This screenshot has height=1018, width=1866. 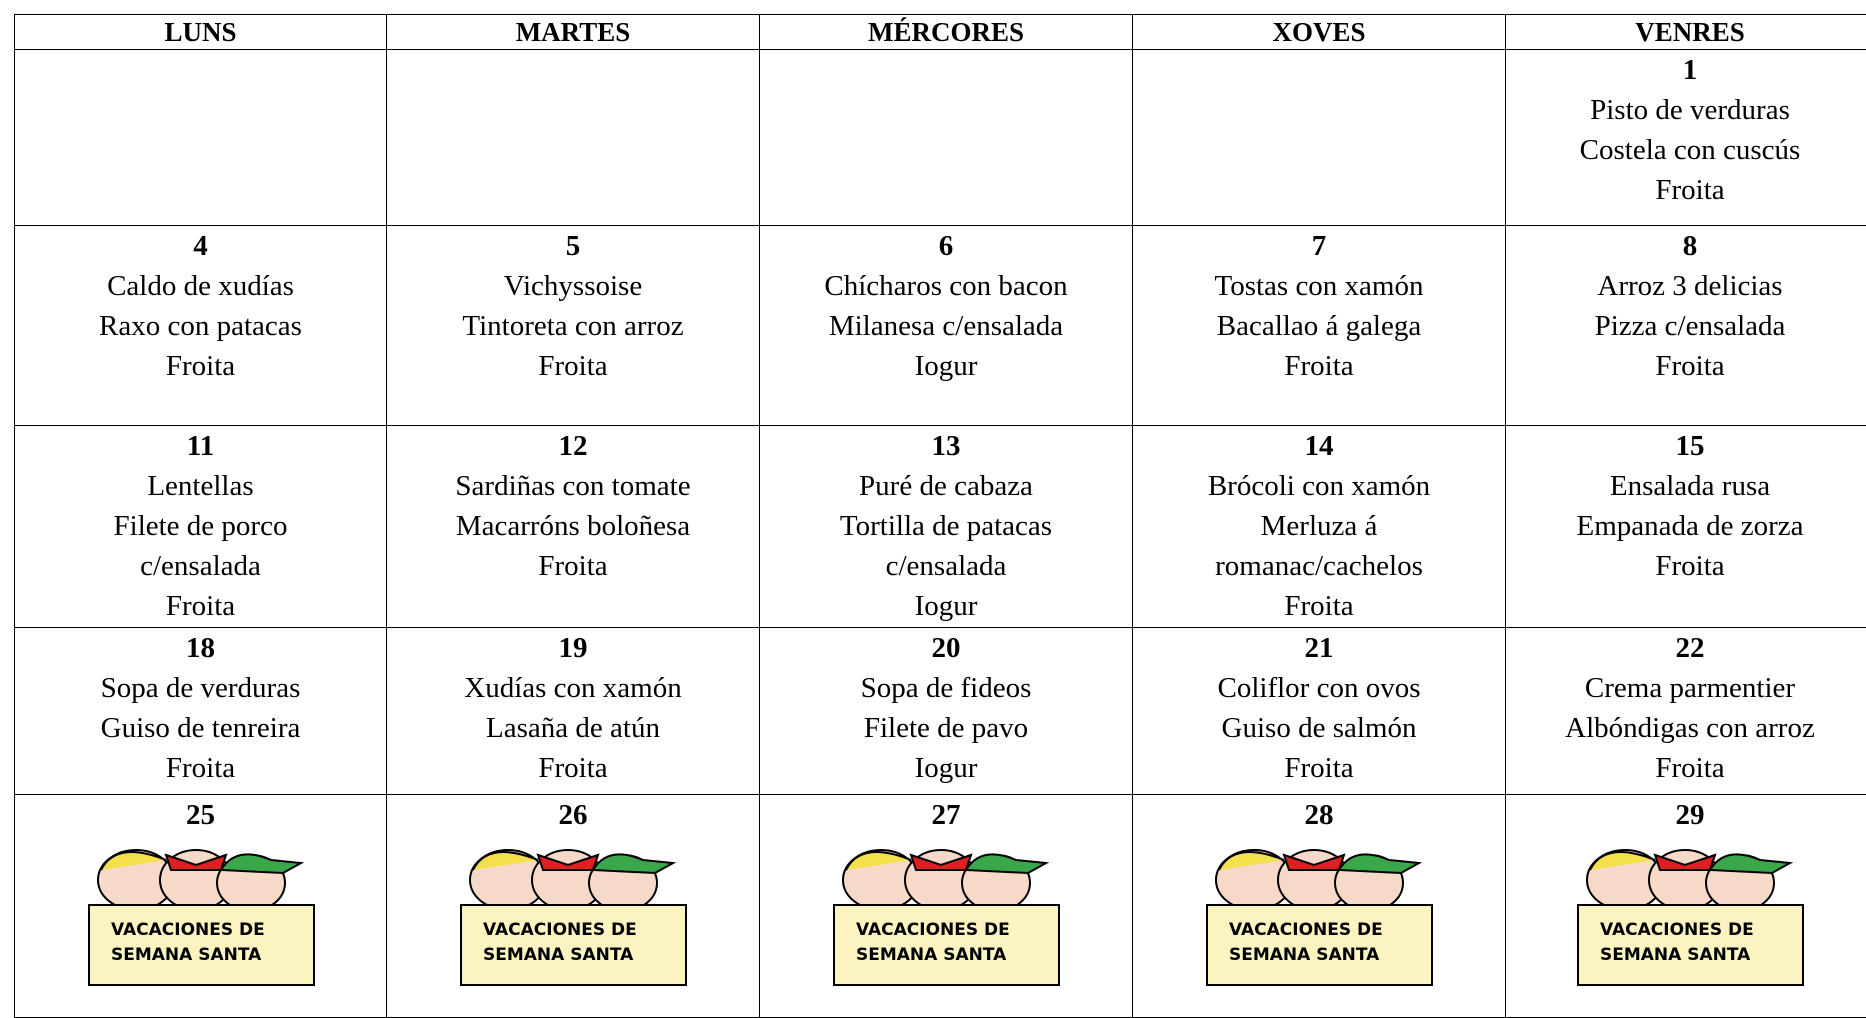 I want to click on menu-item: Caldo de xudías, so click(x=200, y=286).